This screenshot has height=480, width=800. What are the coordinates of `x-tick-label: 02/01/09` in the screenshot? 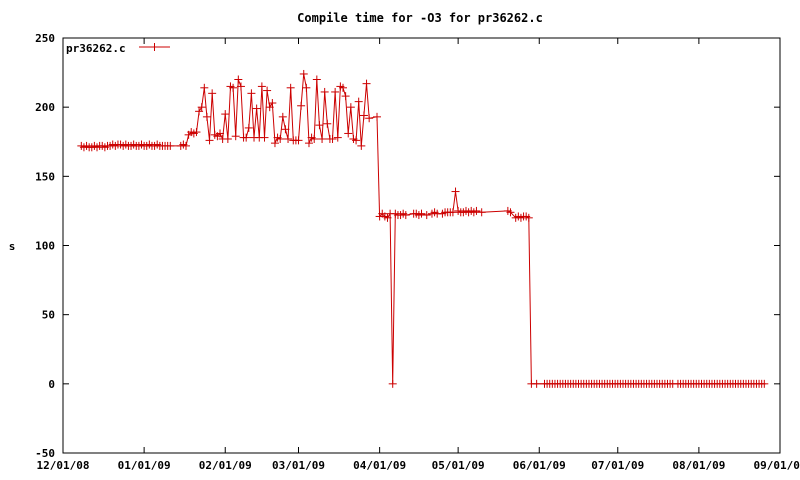 It's located at (225, 465).